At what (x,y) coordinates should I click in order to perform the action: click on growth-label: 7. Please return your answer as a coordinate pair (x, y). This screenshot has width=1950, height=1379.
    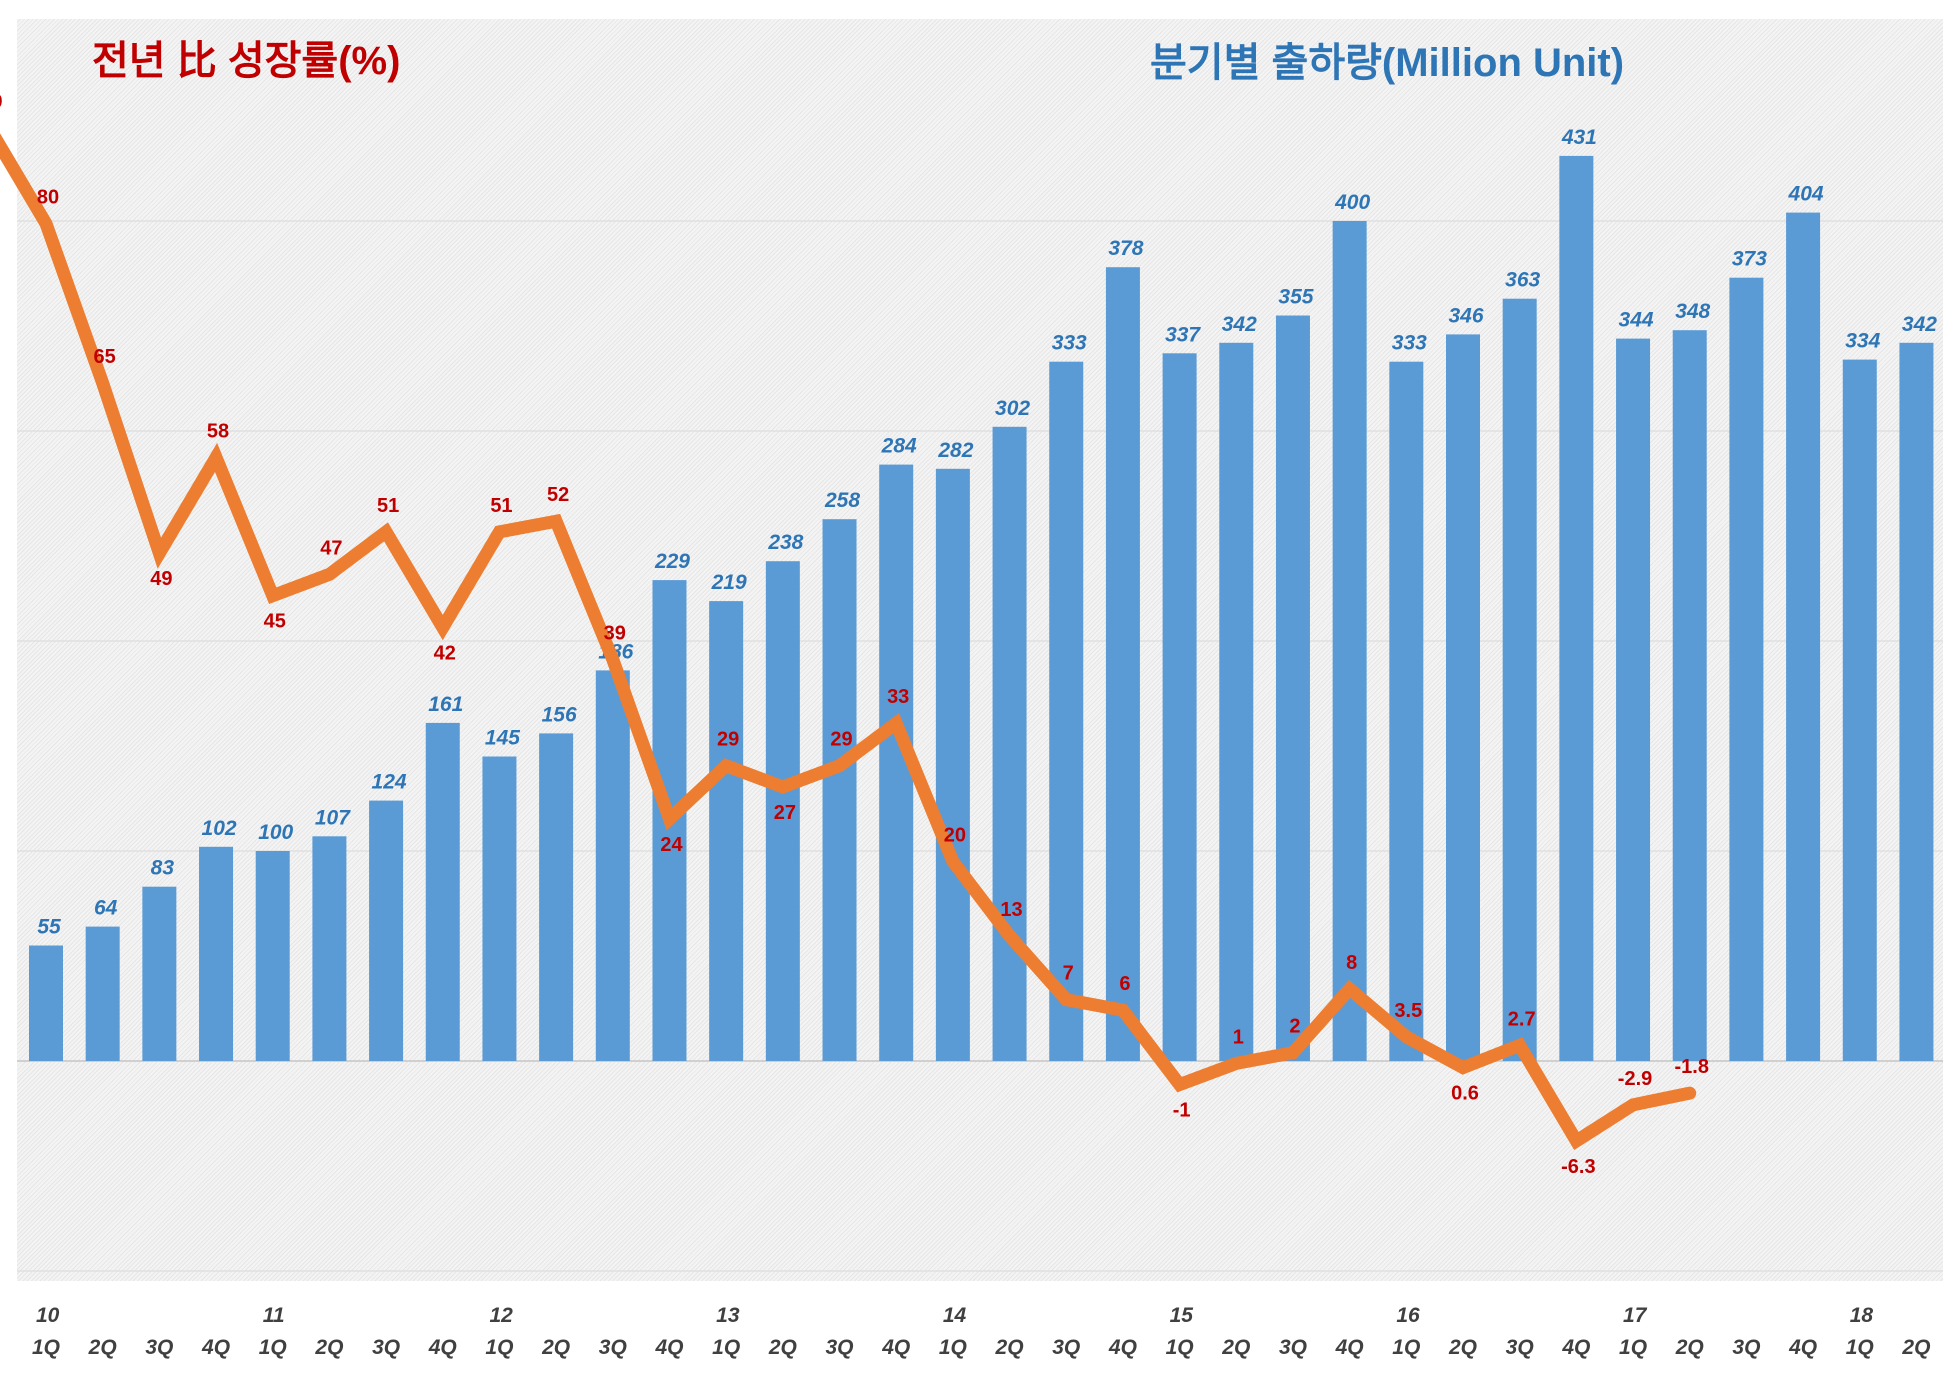
    Looking at the image, I should click on (1068, 974).